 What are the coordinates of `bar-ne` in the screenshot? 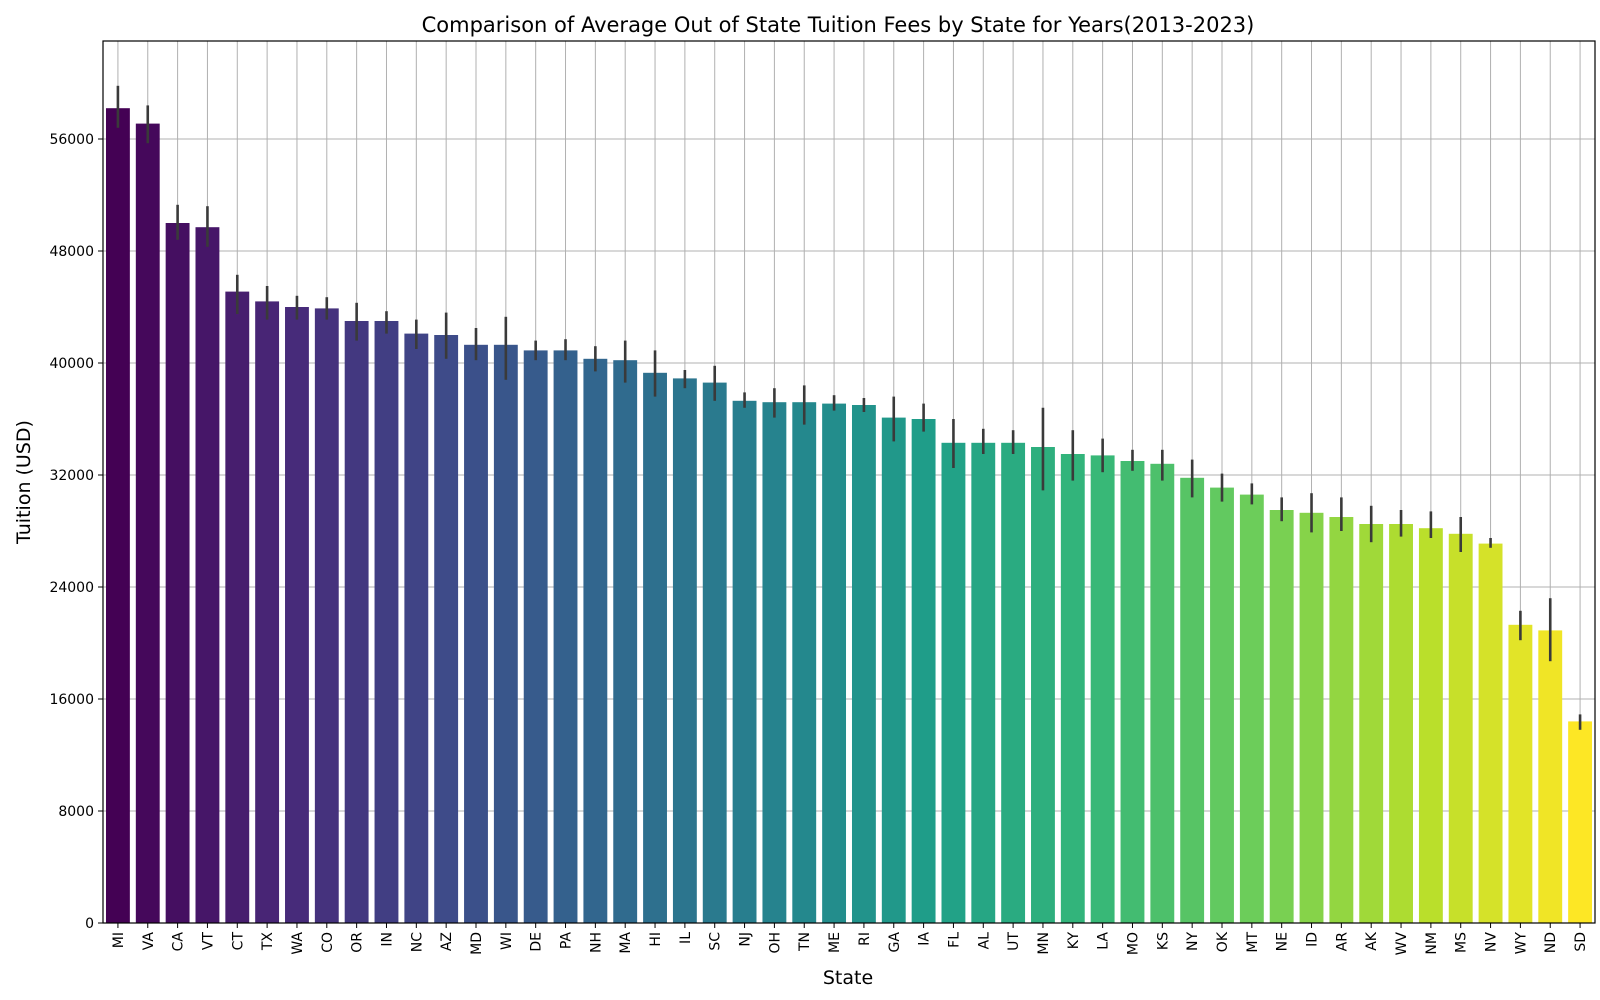 It's located at (1281, 716).